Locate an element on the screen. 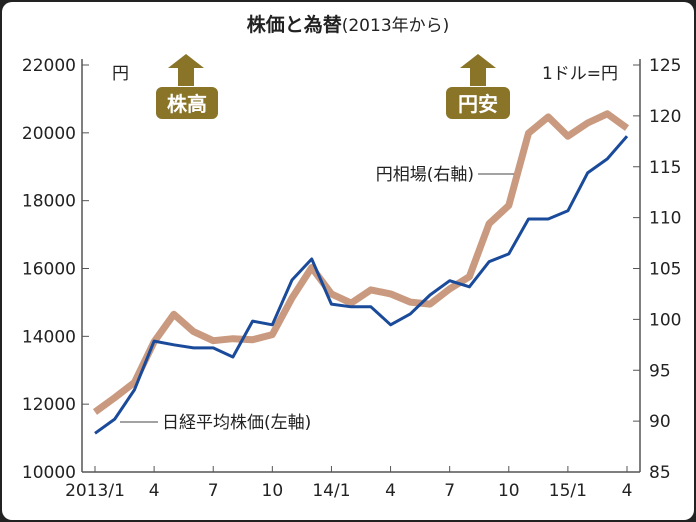  left-tick-label: 14000 is located at coordinates (49, 337).